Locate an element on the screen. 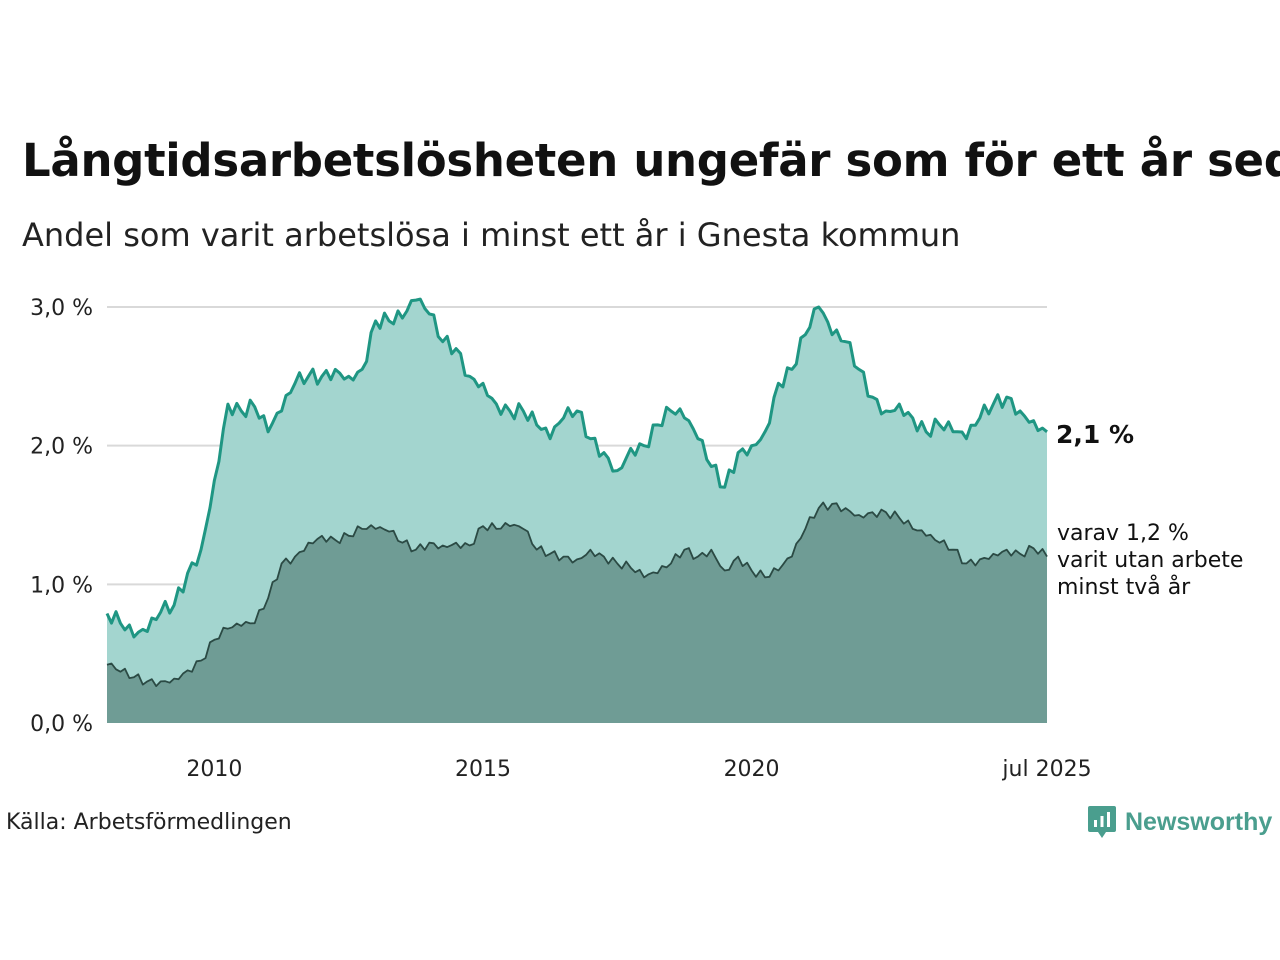  brand-name: Newsworthy is located at coordinates (1199, 821).